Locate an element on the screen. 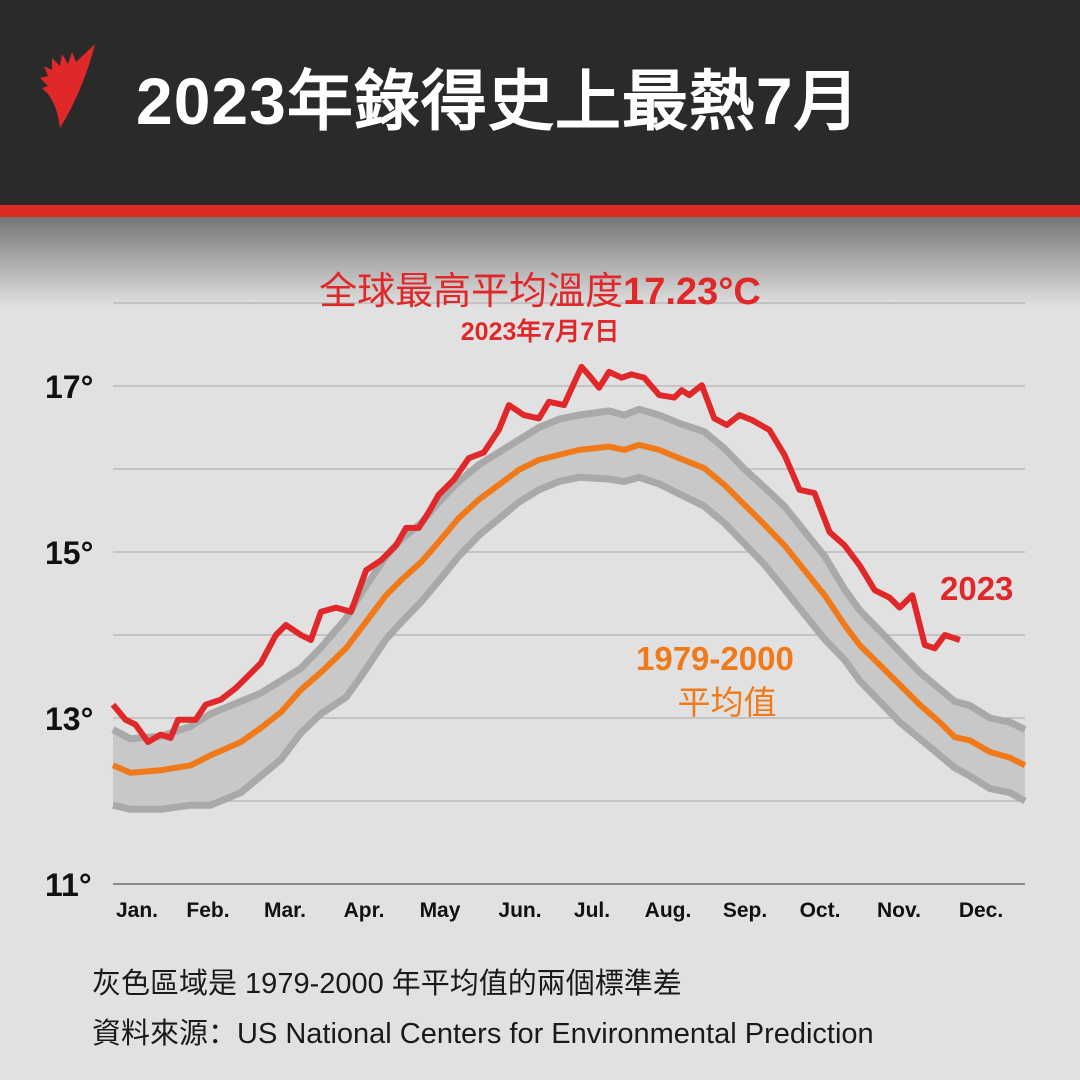 This screenshot has width=1080, height=1080. x-tick-label: Dec. is located at coordinates (981, 910).